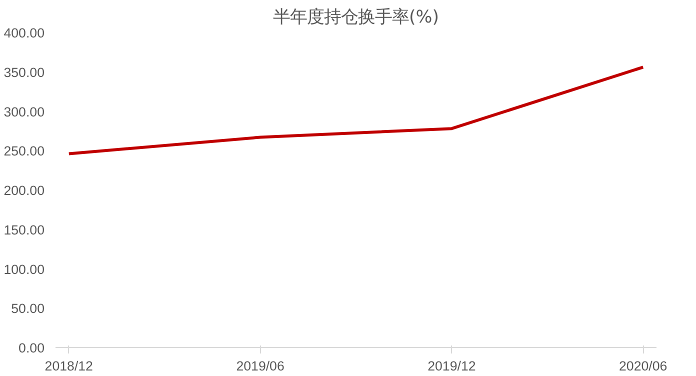  Describe the element at coordinates (643, 366) in the screenshot. I see `x-tick-label: 2020/06` at that location.